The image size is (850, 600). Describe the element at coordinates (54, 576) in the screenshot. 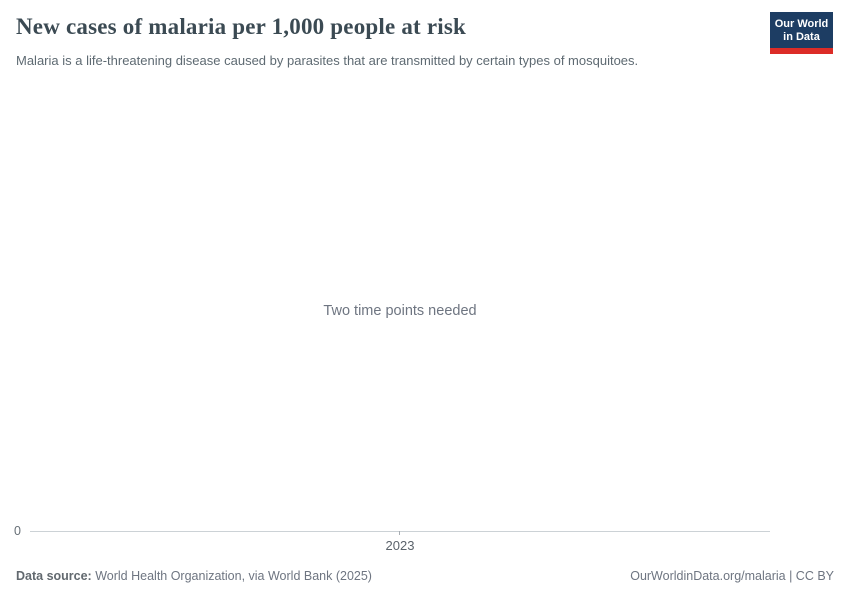

I see `data-source-label: Data source:` at that location.